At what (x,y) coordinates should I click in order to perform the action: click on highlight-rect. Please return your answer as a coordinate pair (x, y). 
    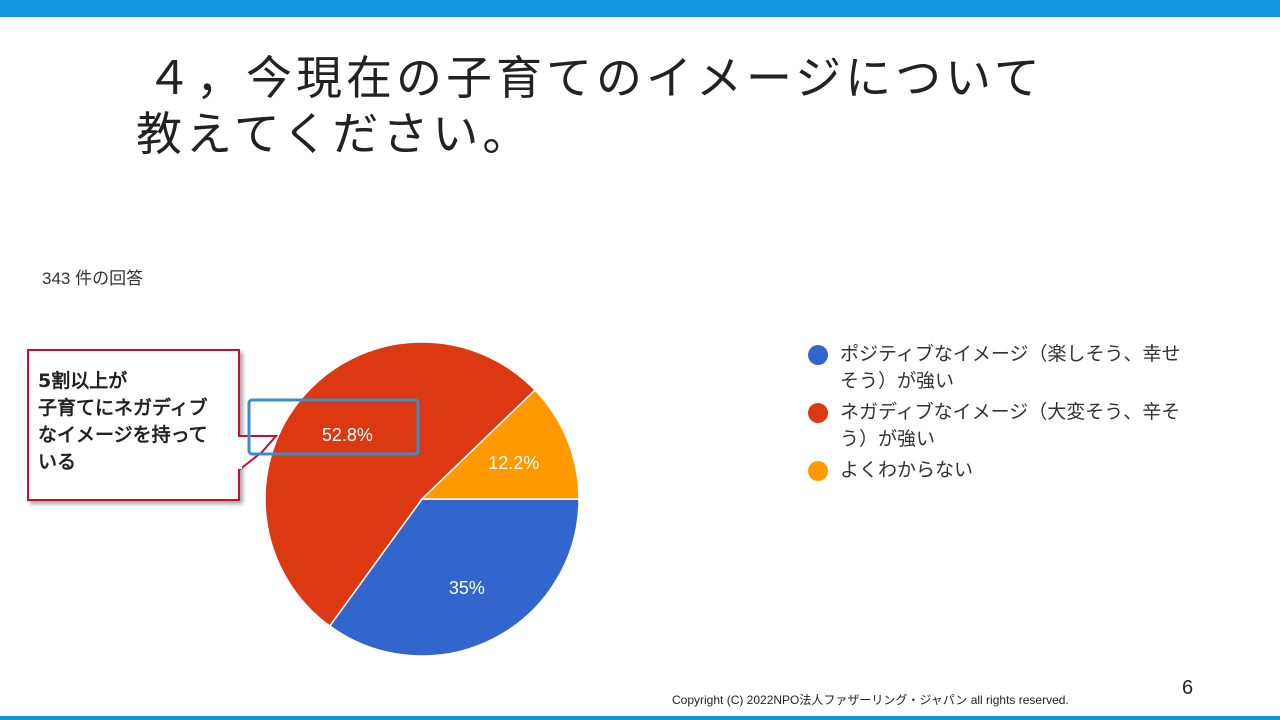
    Looking at the image, I should click on (333, 427).